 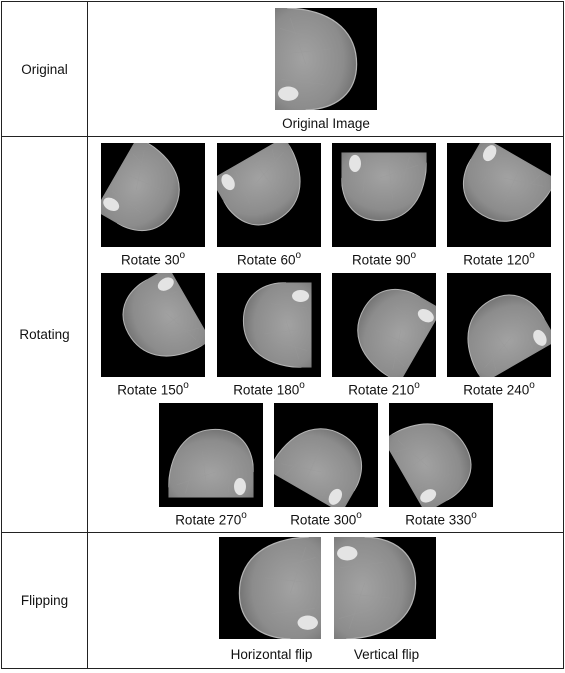 I want to click on rotation-caption: Rotate 60o, so click(x=269, y=259).